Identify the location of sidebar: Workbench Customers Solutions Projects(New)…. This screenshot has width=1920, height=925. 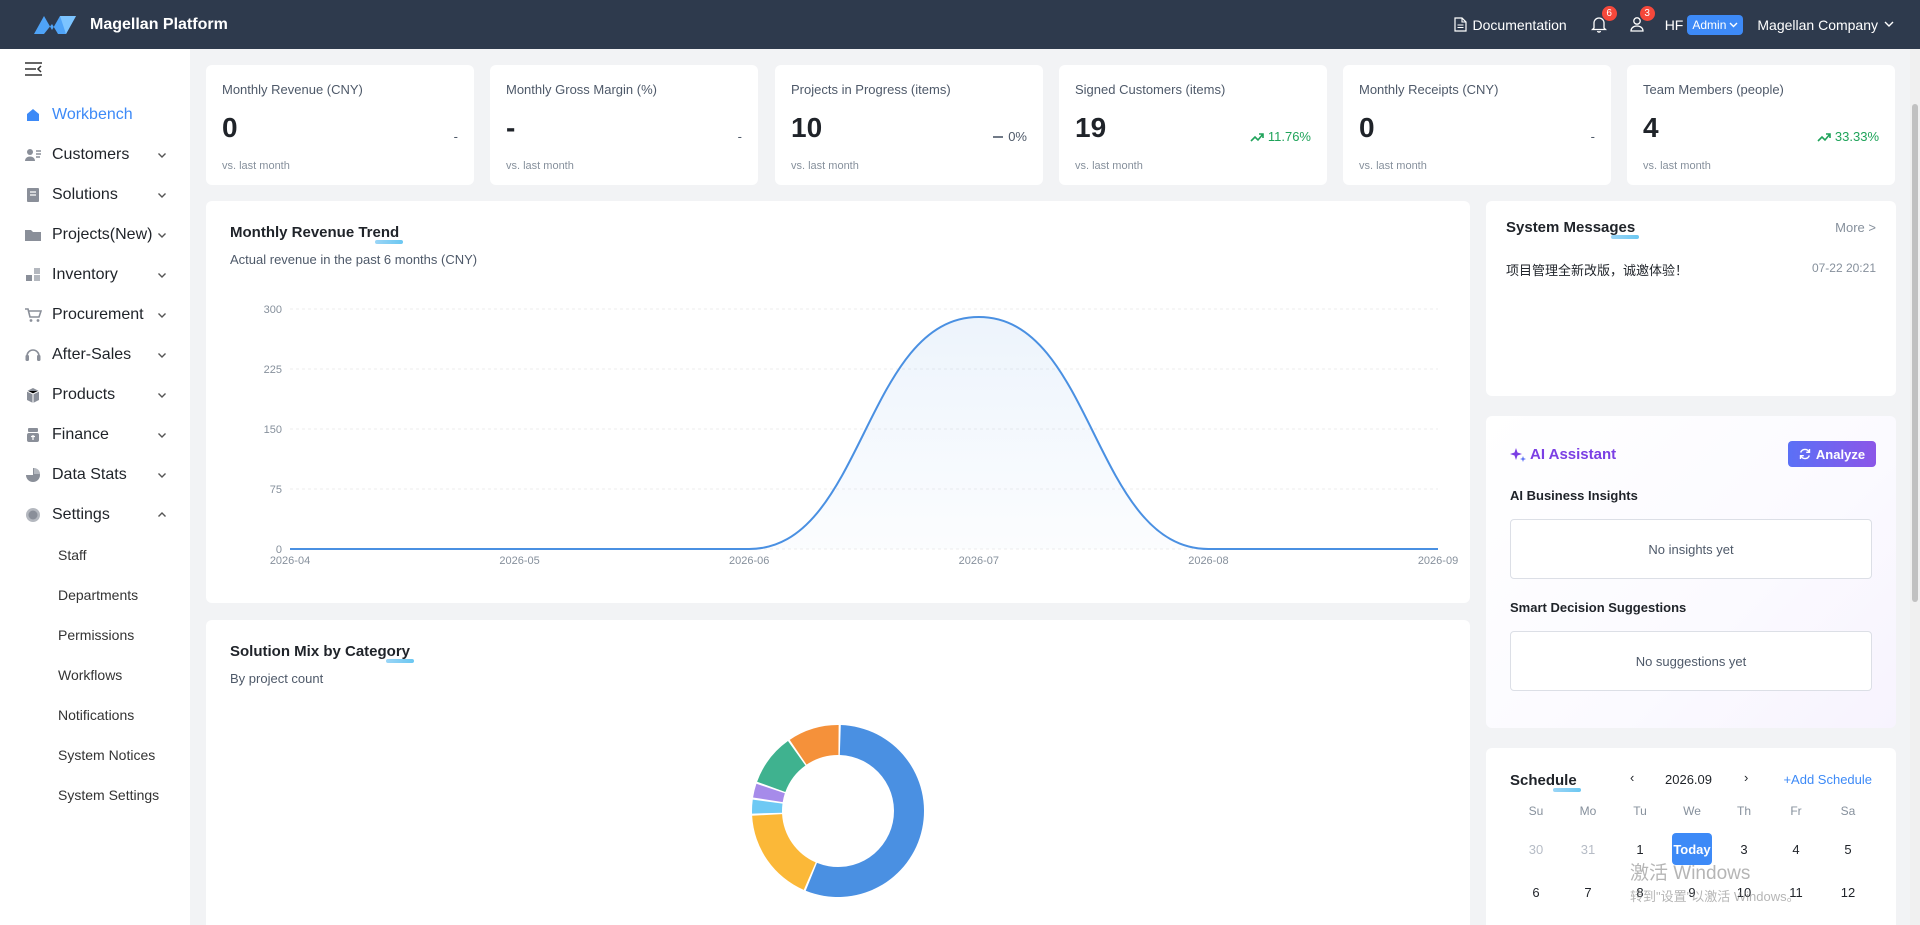
(95, 487).